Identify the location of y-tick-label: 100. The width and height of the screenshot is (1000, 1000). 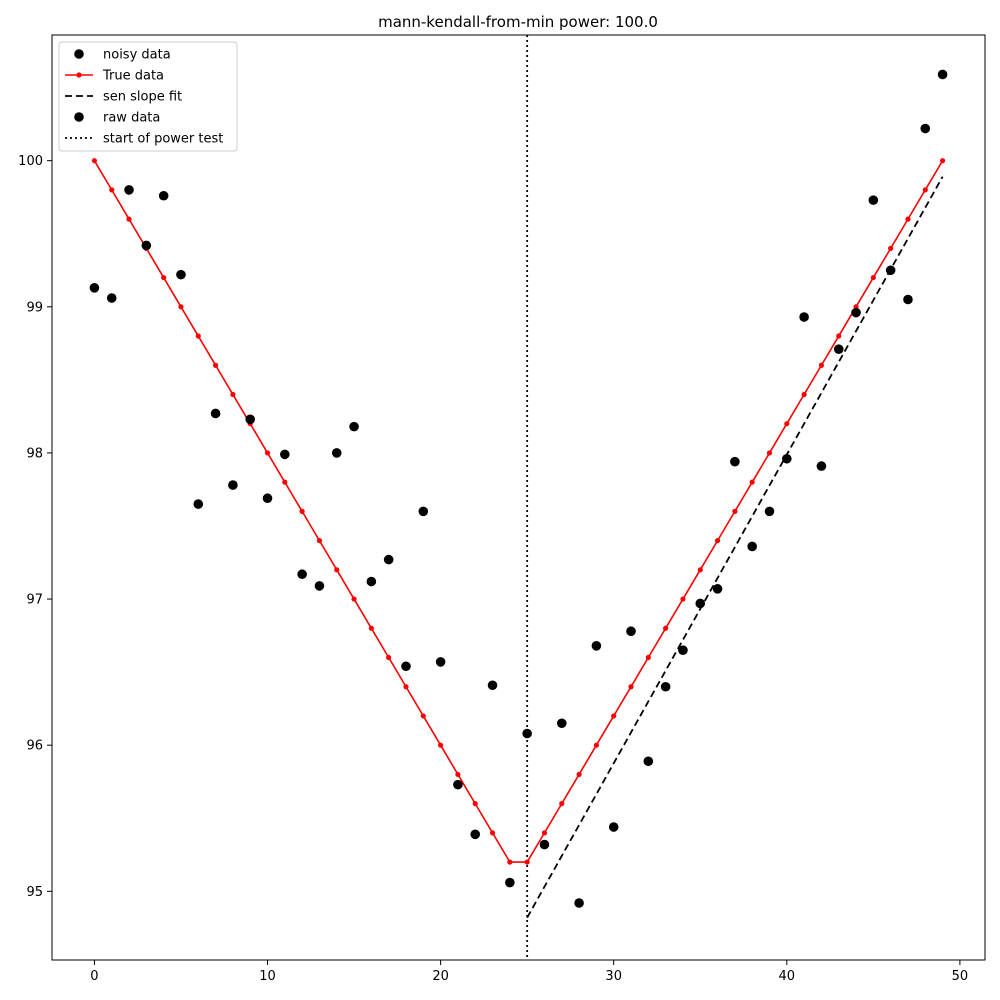
(30, 161).